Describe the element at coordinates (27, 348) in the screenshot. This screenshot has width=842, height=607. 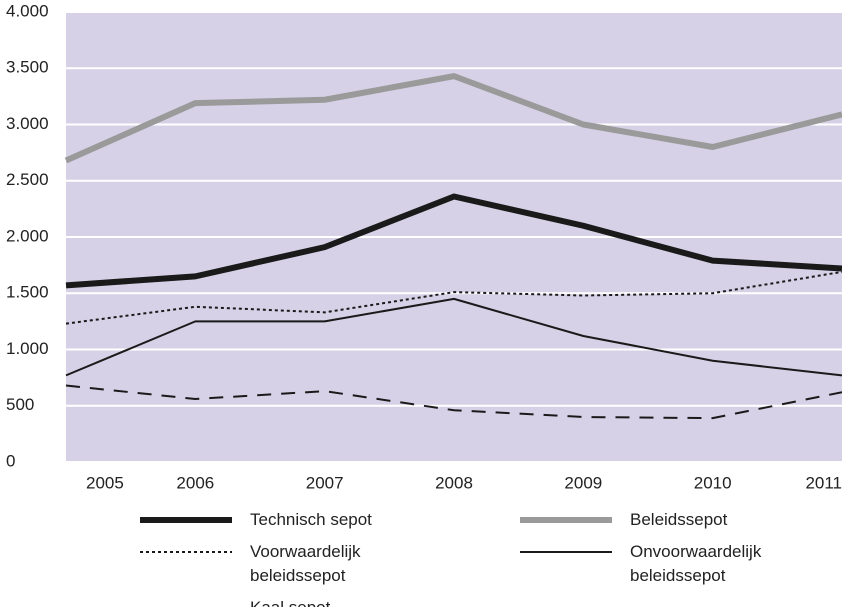
I see `y-tick-label: 1.000` at that location.